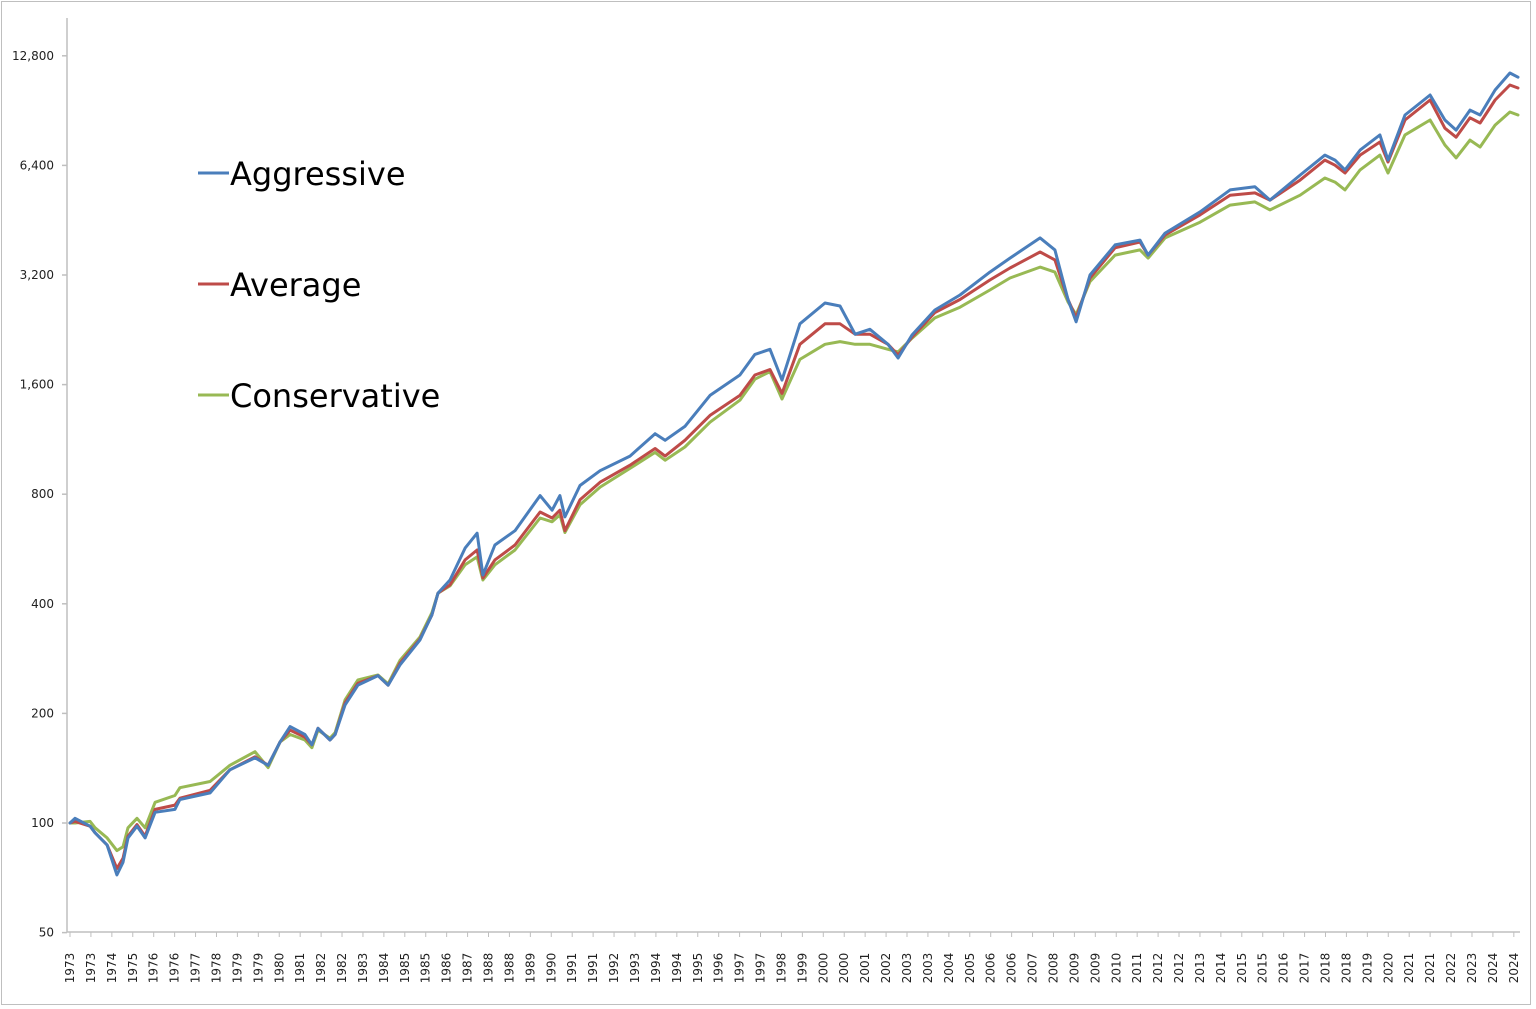 Image resolution: width=1536 pixels, height=1009 pixels. Describe the element at coordinates (37, 385) in the screenshot. I see `y-tick-label: 1,600` at that location.